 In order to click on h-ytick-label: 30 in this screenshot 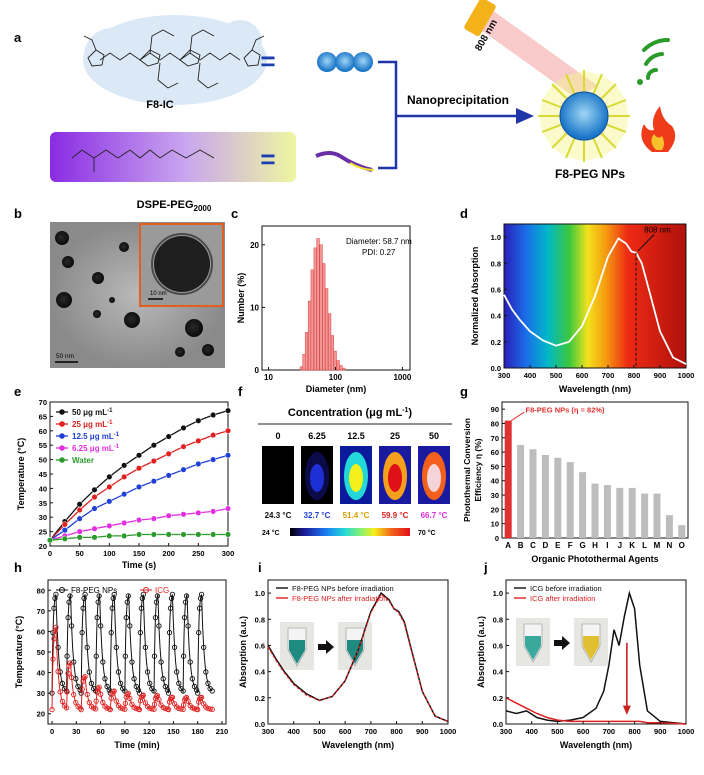, I will do `click(41, 693)`.